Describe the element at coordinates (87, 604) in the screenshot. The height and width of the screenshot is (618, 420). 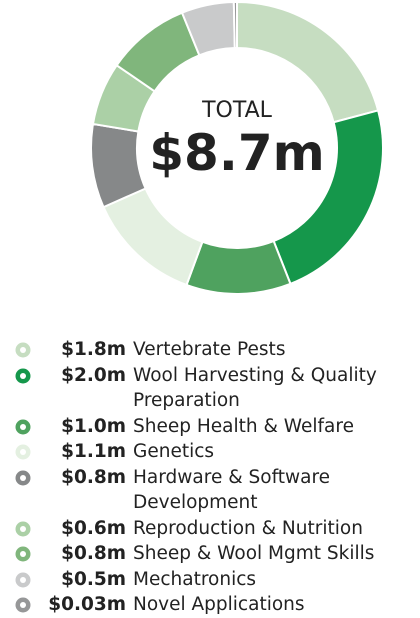
I see `legend-value: $0.03m` at that location.